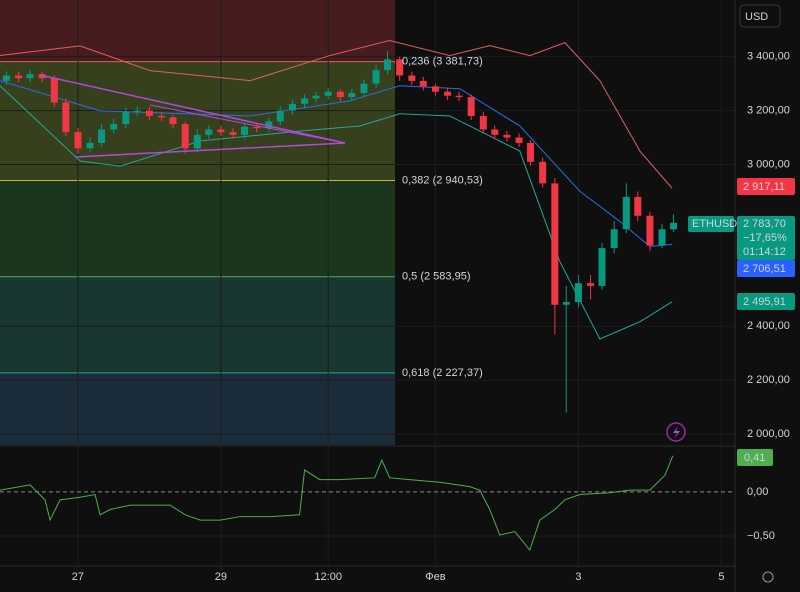  What do you see at coordinates (768, 434) in the screenshot?
I see `y-tick-label: 2 000,00` at bounding box center [768, 434].